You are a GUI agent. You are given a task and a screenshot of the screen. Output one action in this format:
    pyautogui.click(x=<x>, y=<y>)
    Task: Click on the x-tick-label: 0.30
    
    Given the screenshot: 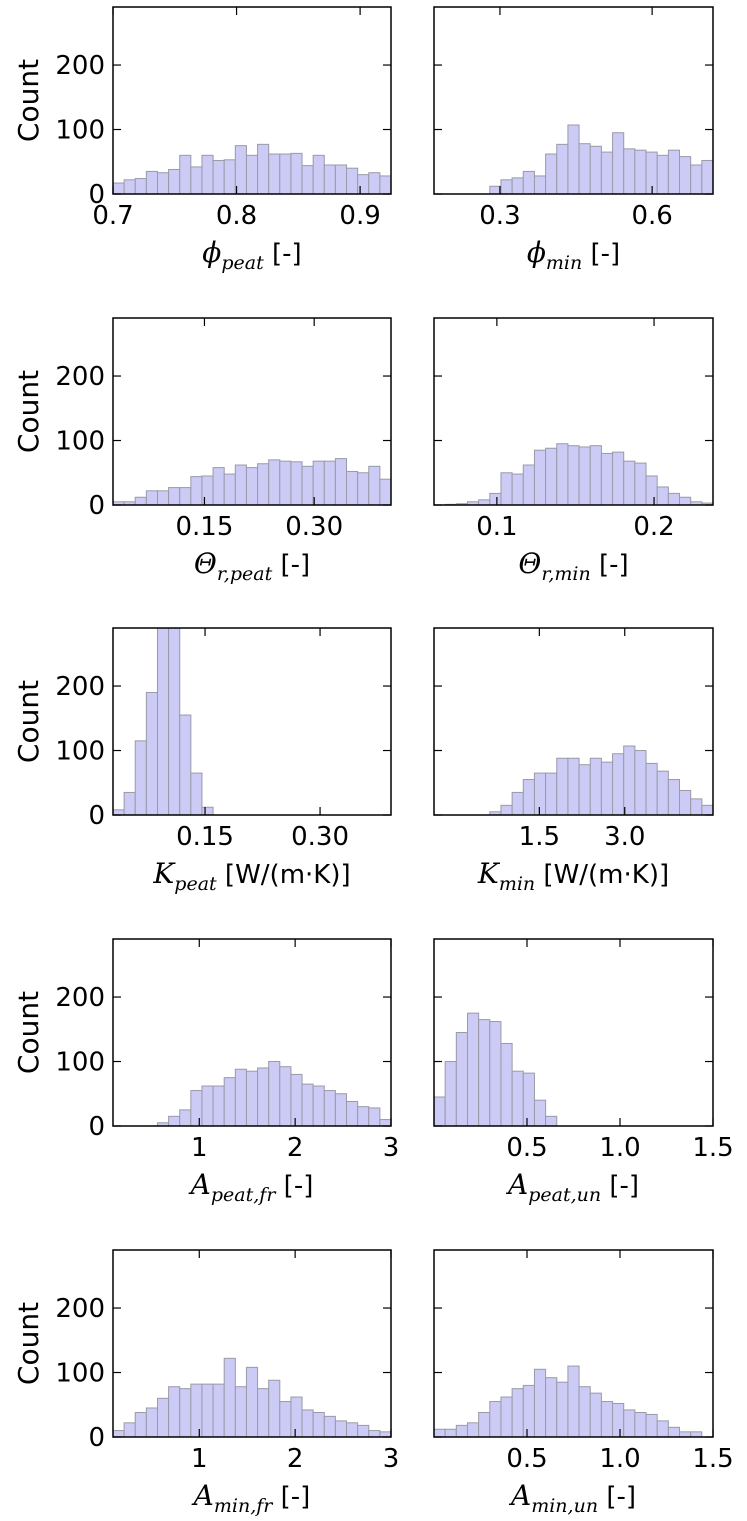 What is the action you would take?
    pyautogui.click(x=314, y=527)
    